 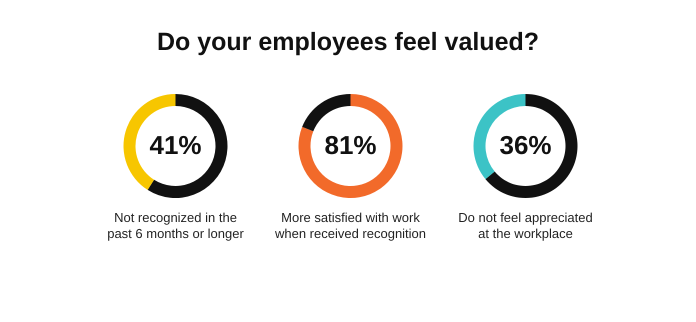 I want to click on data-label: 81%, so click(x=350, y=145).